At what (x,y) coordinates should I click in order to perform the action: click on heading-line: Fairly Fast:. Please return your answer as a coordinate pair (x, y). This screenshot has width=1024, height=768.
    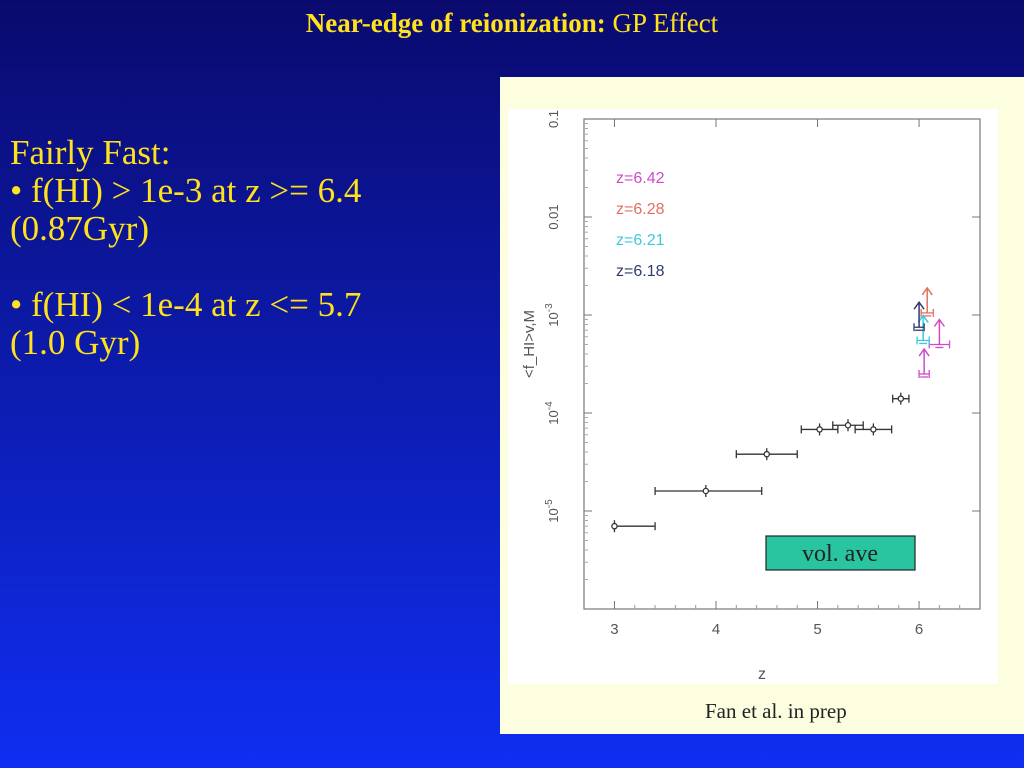
    Looking at the image, I should click on (90, 152).